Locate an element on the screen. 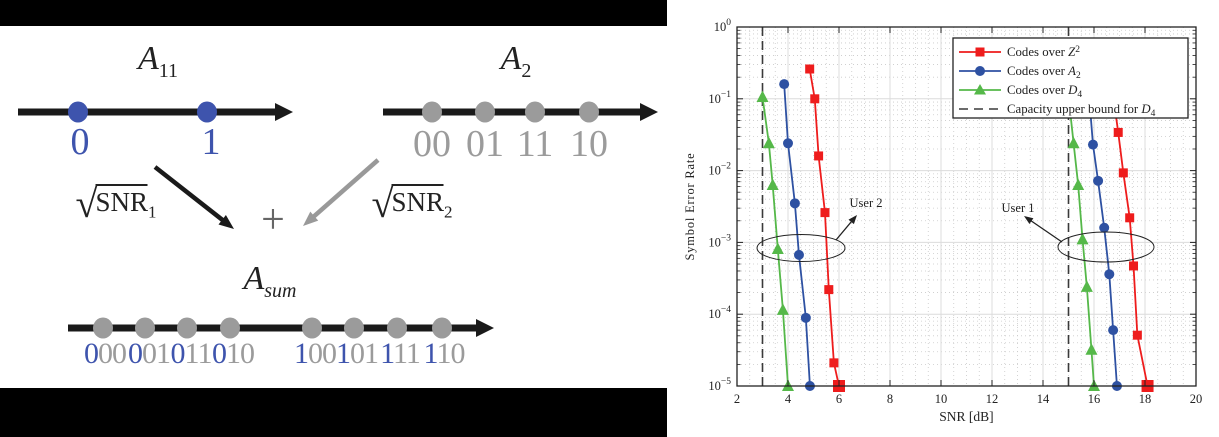  a11-bit-label: 1 is located at coordinates (211, 142).